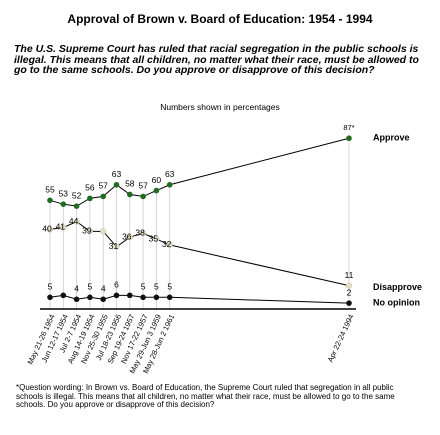  I want to click on data-label: 55, so click(50, 190).